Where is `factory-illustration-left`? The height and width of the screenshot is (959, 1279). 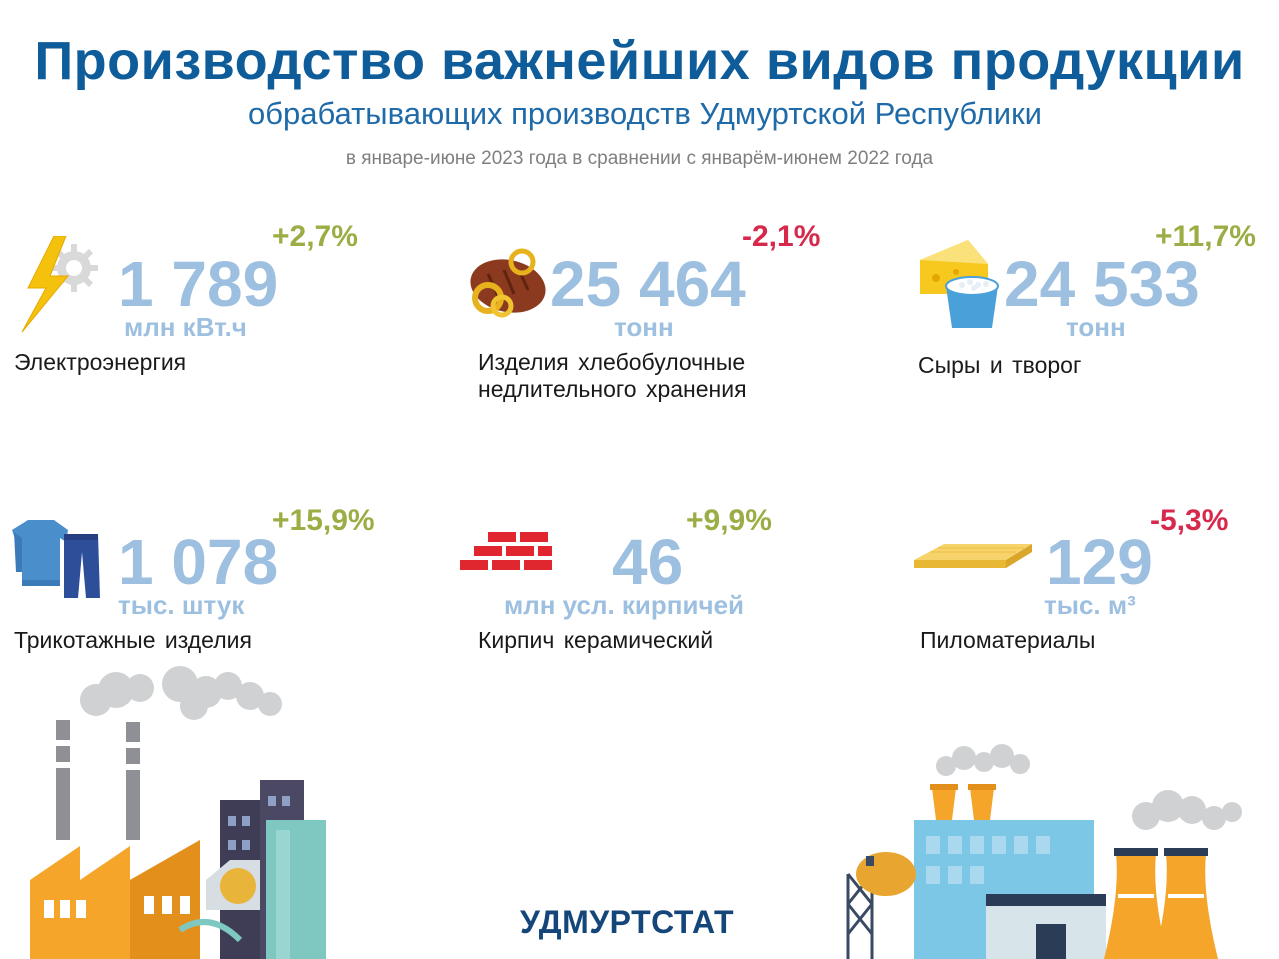
factory-illustration-left is located at coordinates (178, 812).